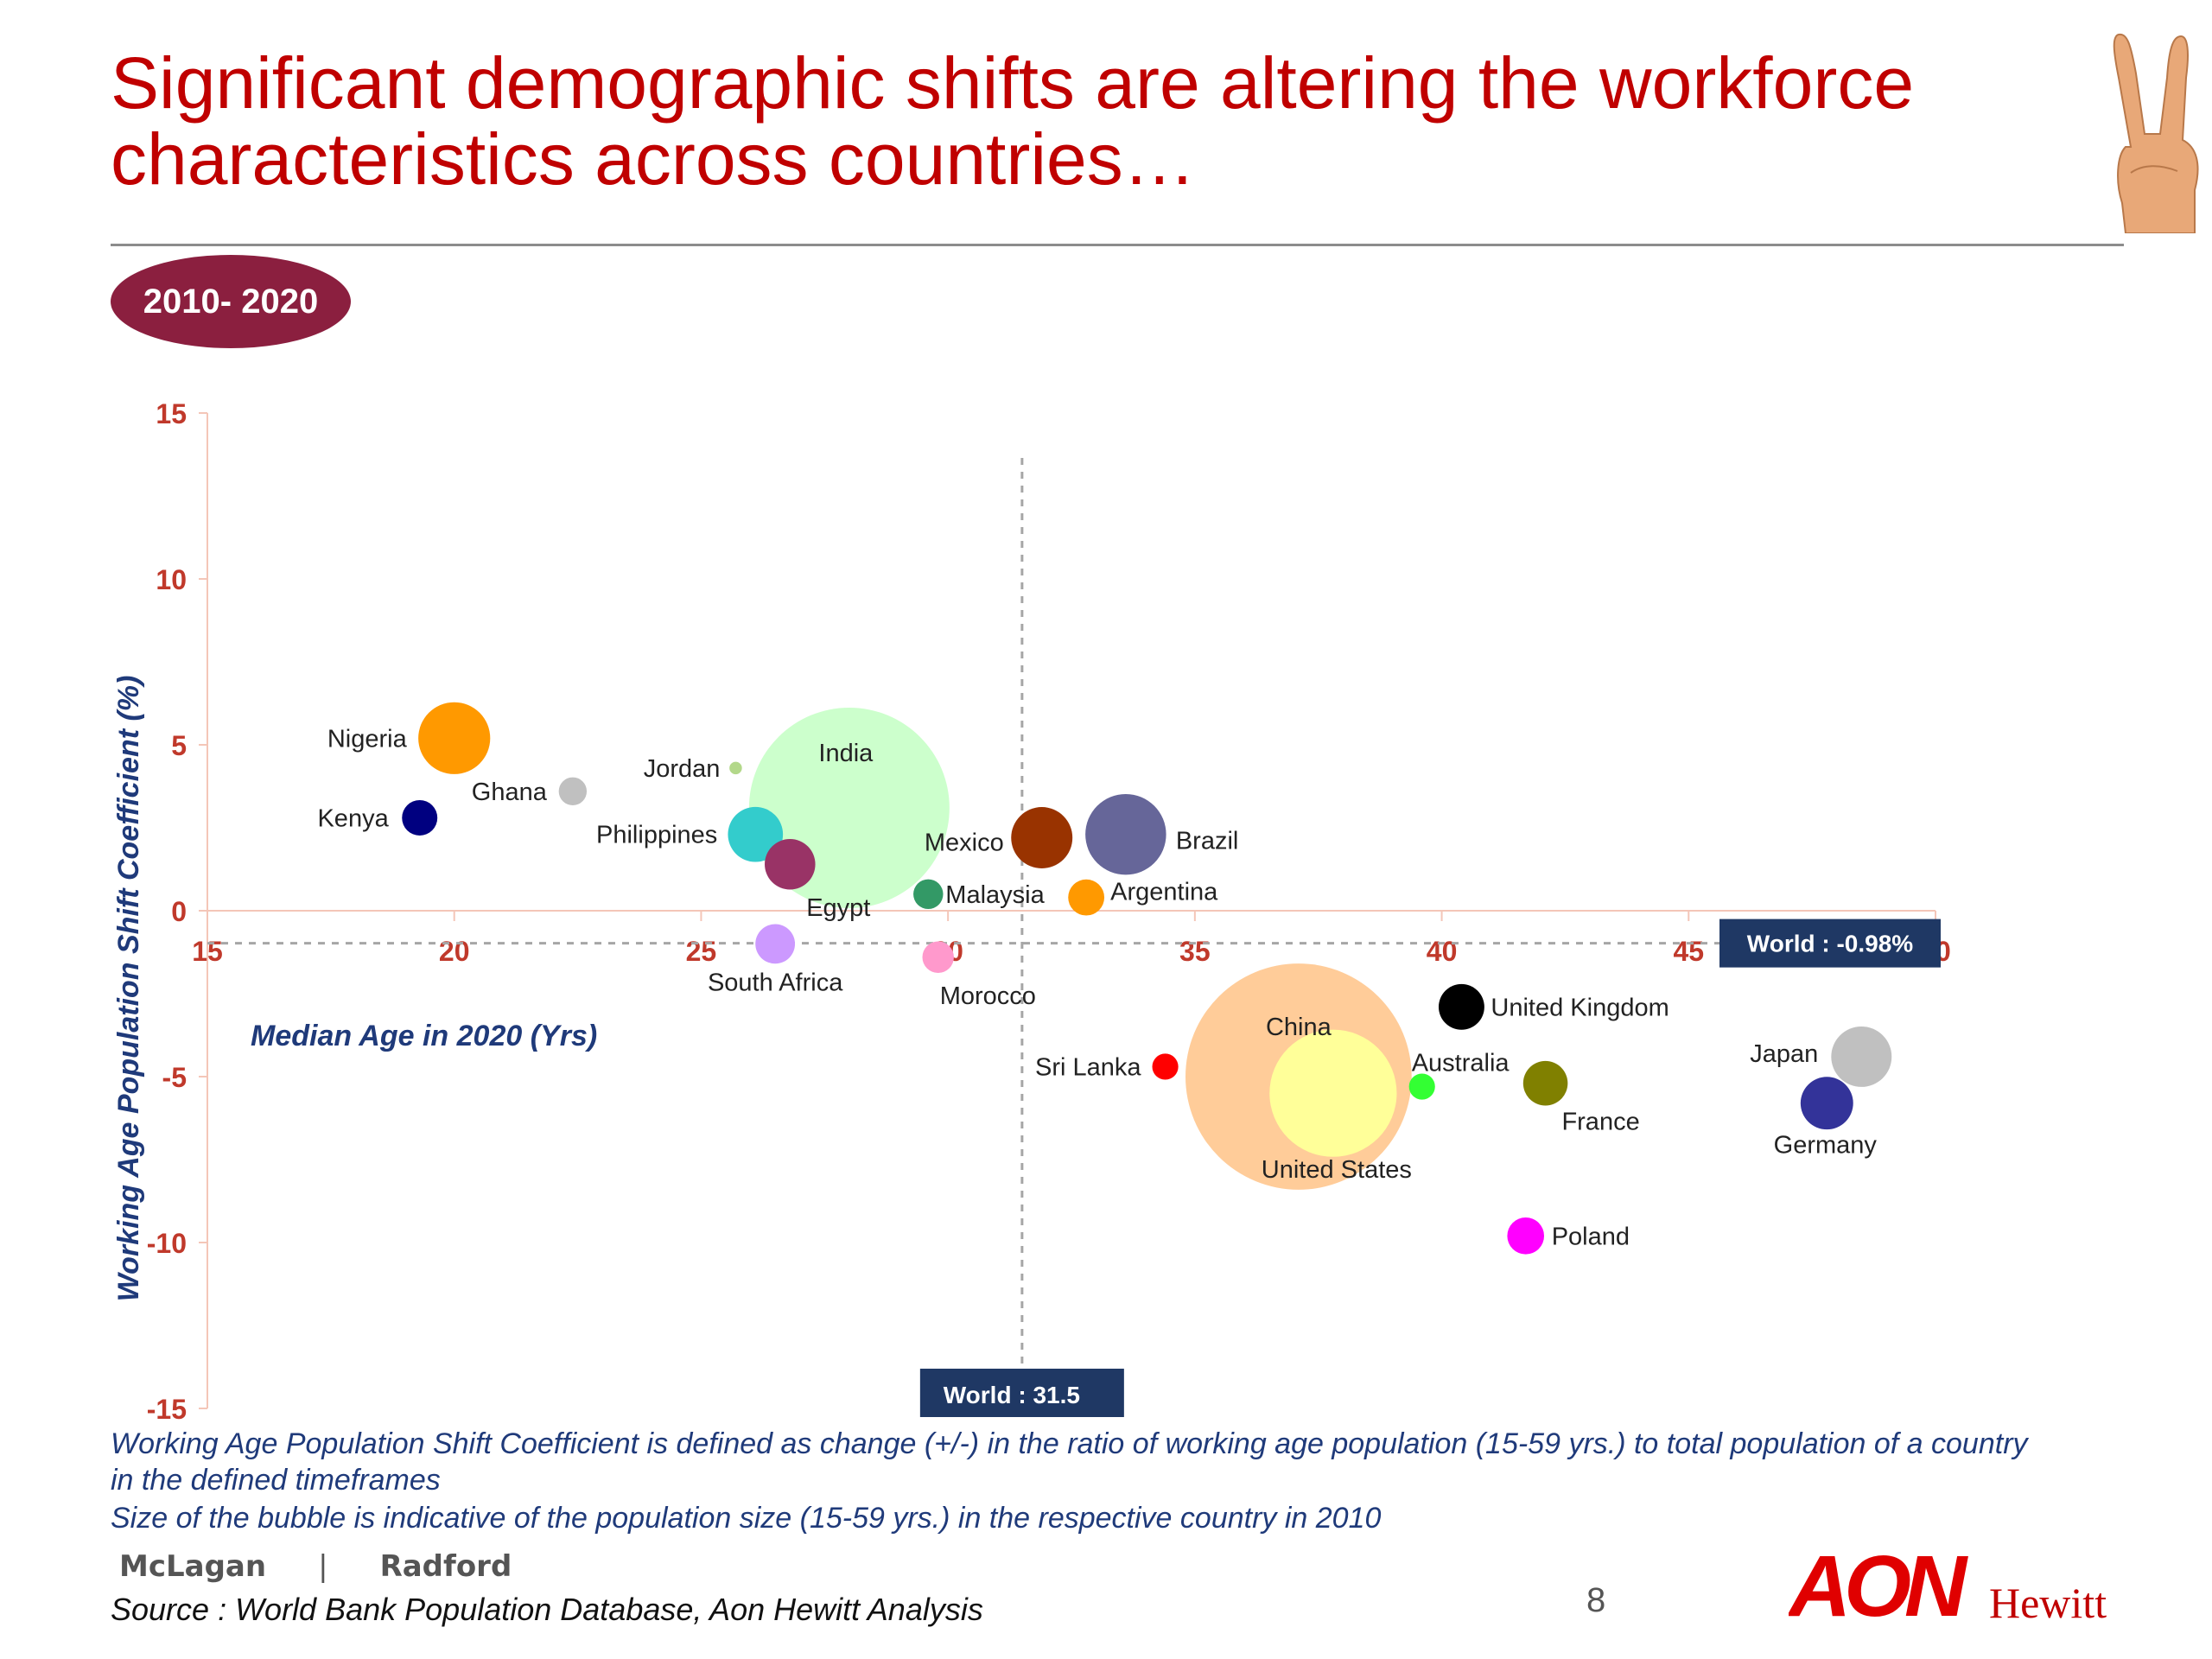  Describe the element at coordinates (938, 957) in the screenshot. I see `bubble-morocco` at that location.